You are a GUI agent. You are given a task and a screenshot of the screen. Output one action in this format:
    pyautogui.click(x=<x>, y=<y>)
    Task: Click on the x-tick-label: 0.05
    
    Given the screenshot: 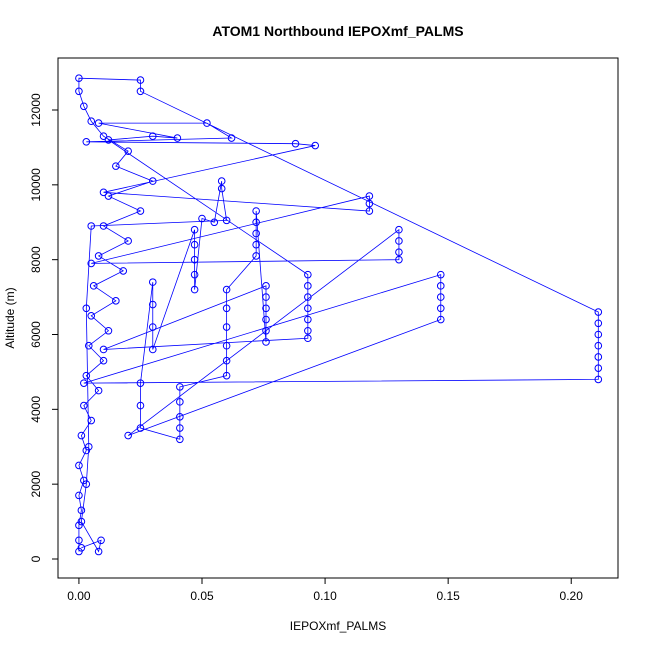 What is the action you would take?
    pyautogui.click(x=202, y=596)
    